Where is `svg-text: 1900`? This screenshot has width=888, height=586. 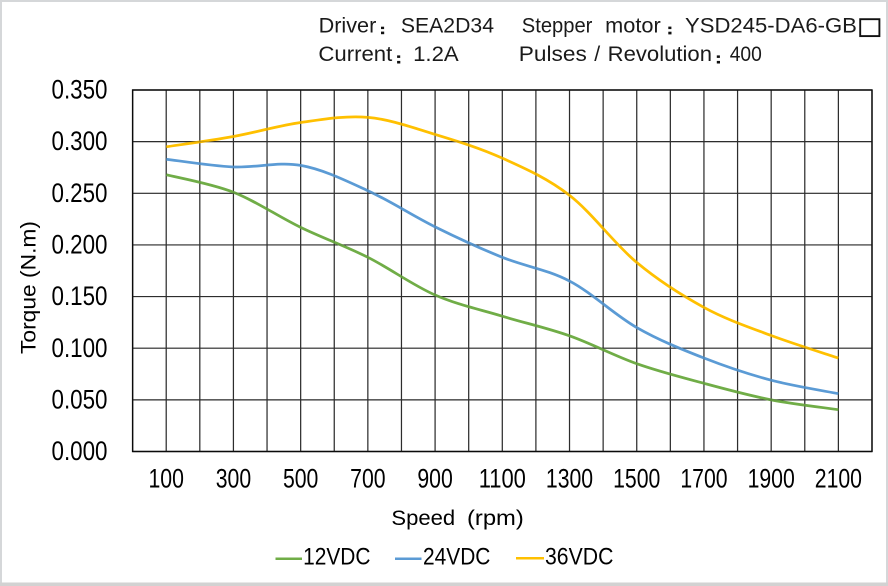
svg-text: 1900 is located at coordinates (771, 478).